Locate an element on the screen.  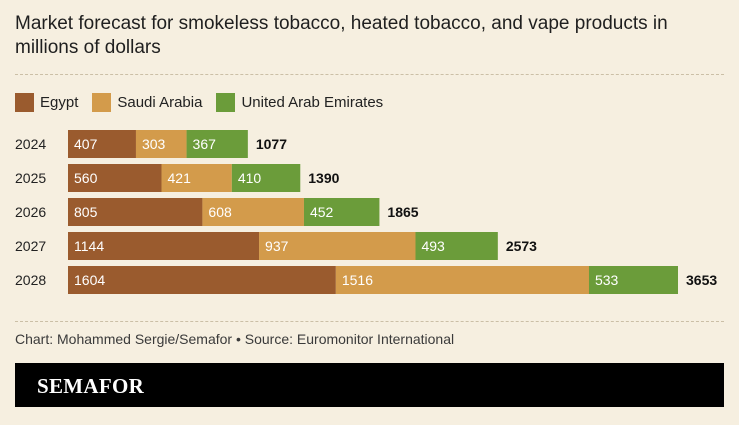
value-label-egypt-2026: 805 is located at coordinates (86, 212).